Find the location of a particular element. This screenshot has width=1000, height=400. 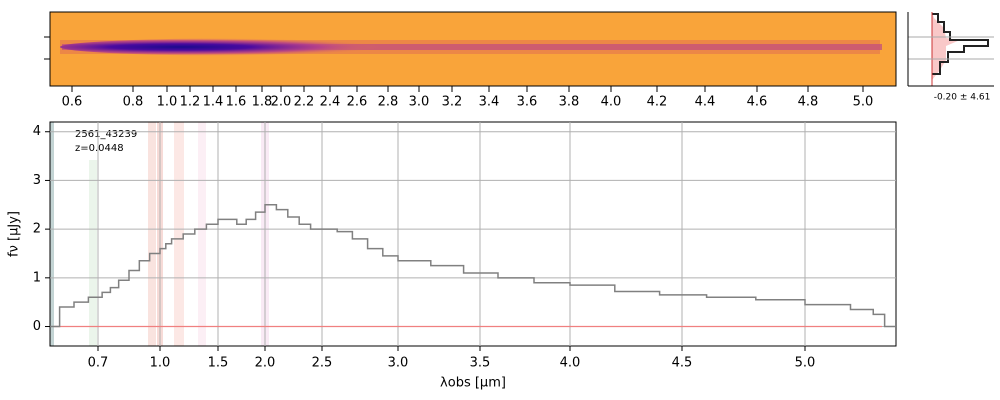

x-tick-label: 4.5 is located at coordinates (682, 363).